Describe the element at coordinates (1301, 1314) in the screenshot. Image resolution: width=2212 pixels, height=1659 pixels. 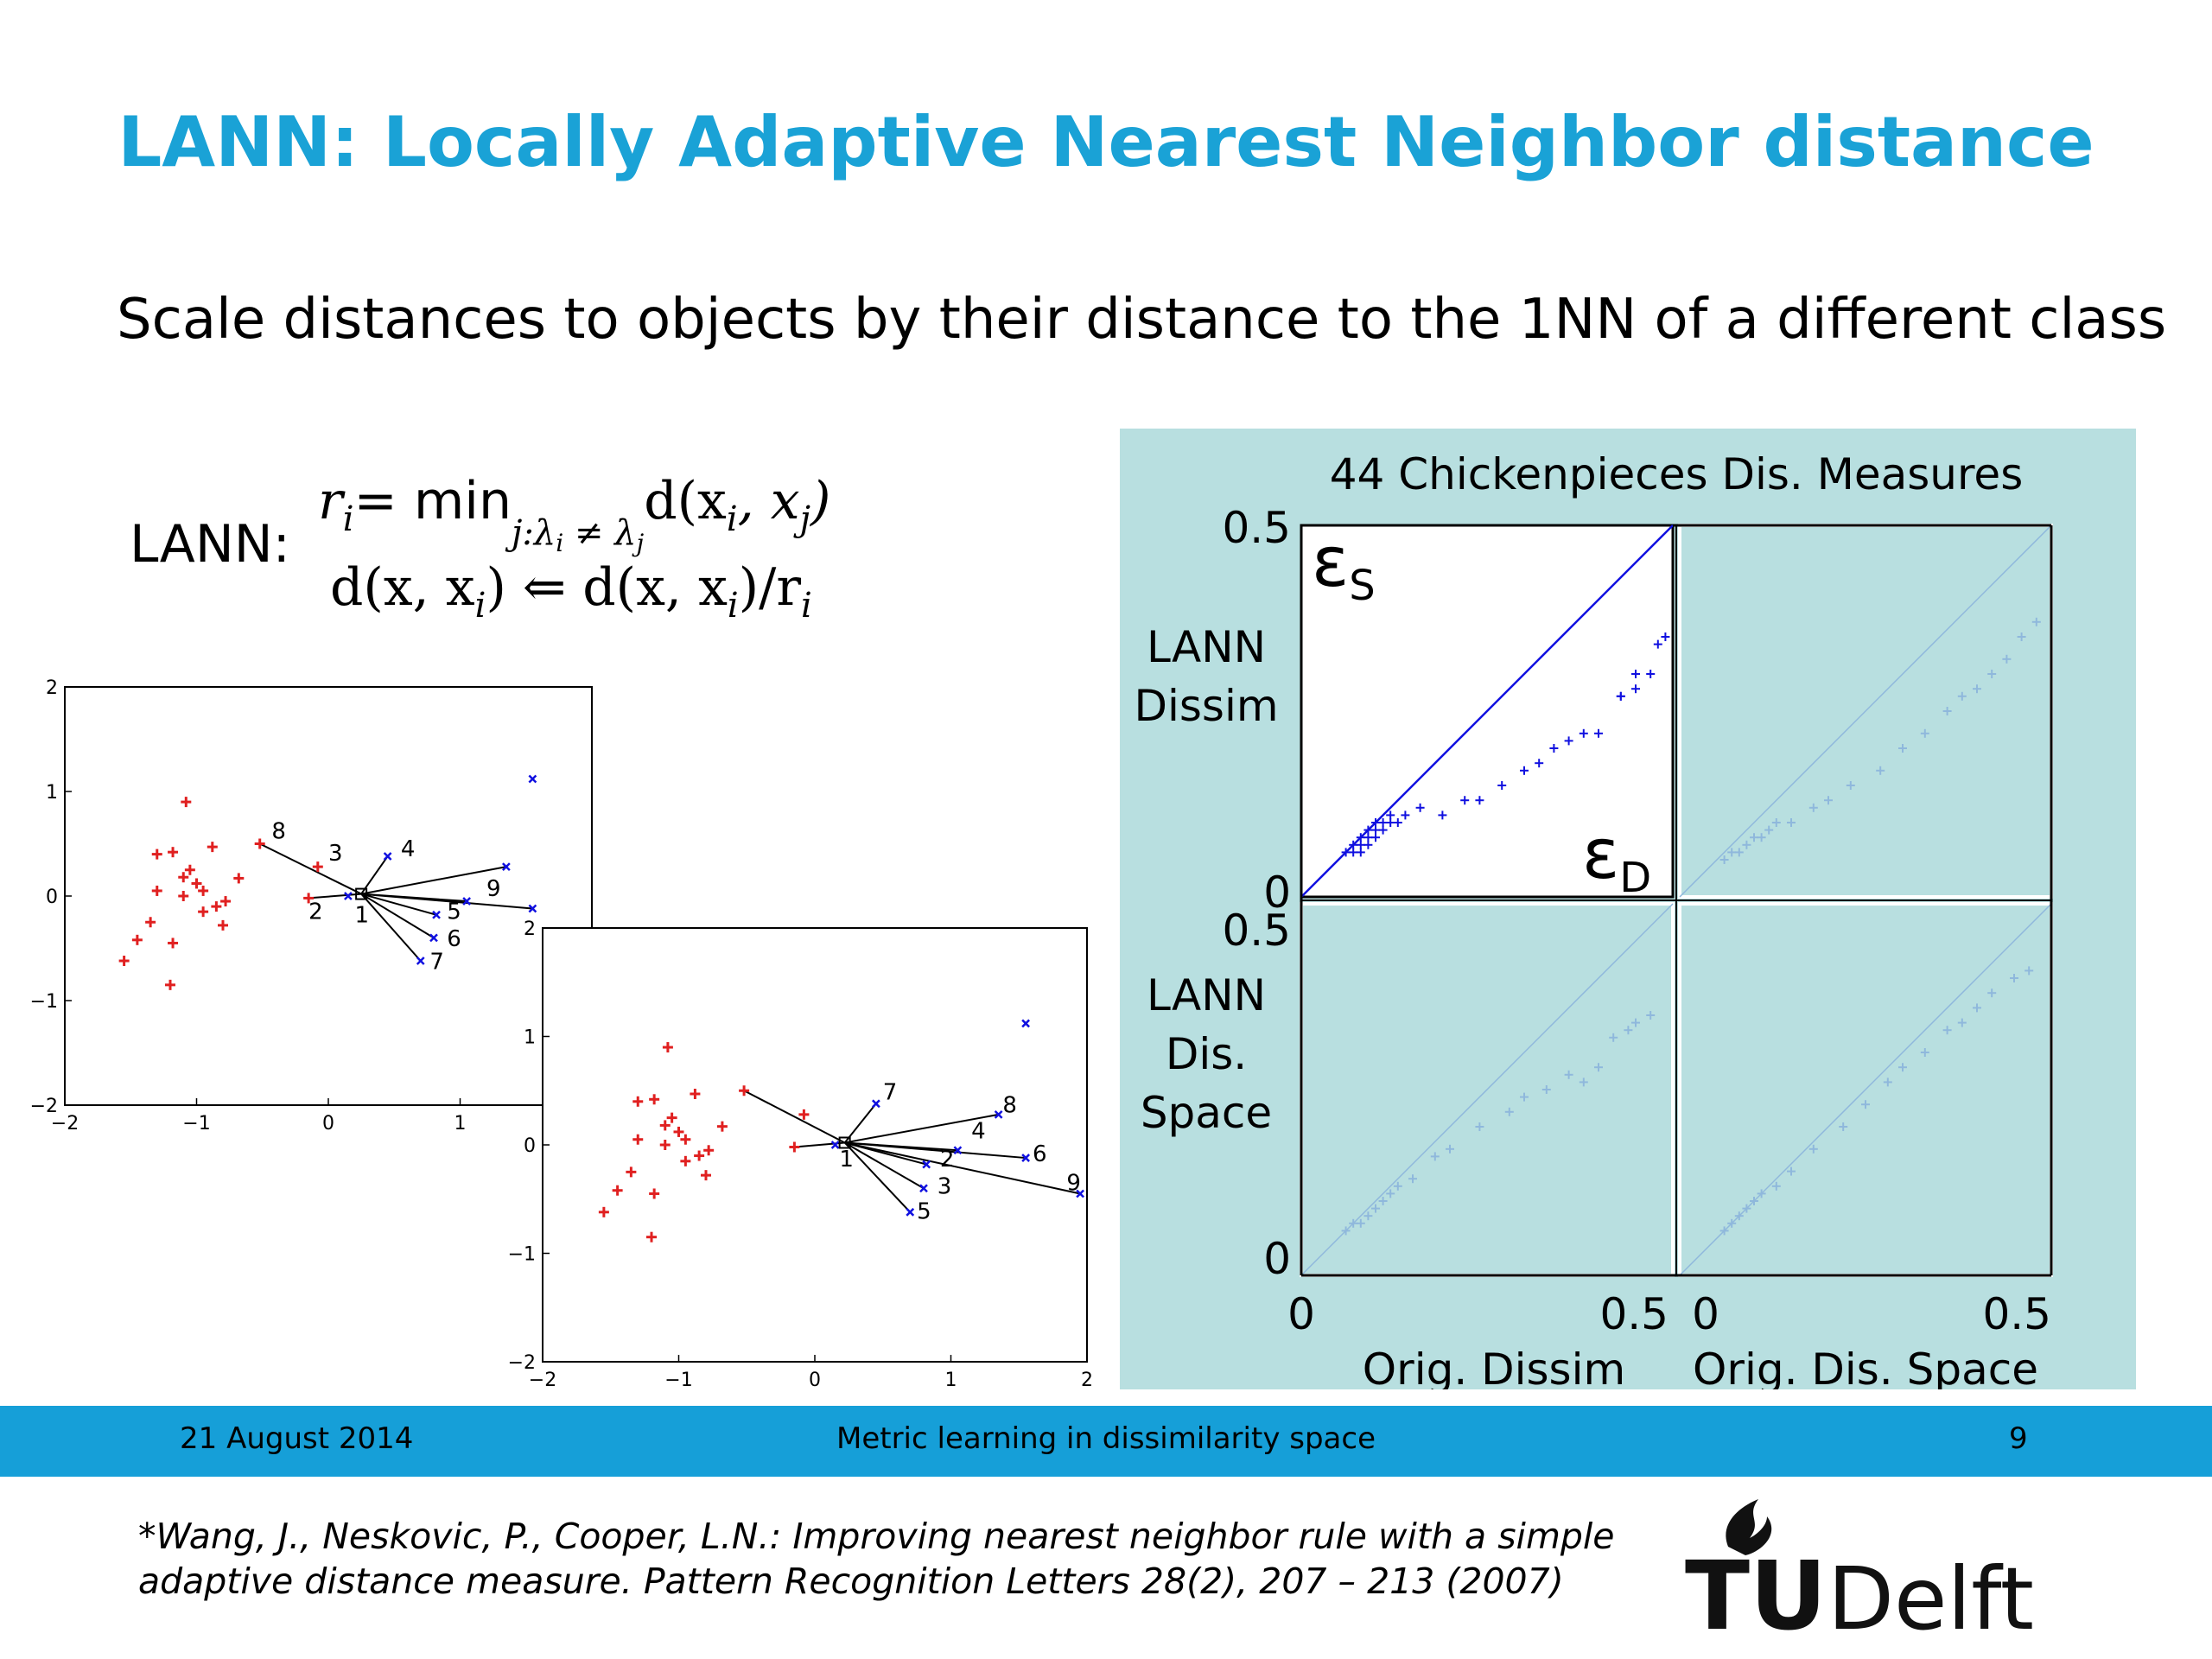
I see `x-tick-left-zero: 0` at that location.